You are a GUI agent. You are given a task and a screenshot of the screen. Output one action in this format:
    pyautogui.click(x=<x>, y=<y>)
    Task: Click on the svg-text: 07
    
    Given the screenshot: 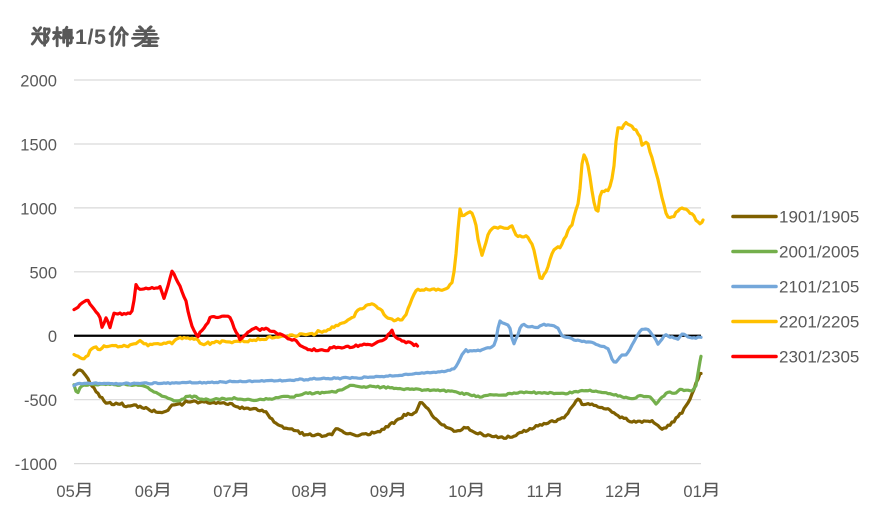 What is the action you would take?
    pyautogui.click(x=222, y=492)
    